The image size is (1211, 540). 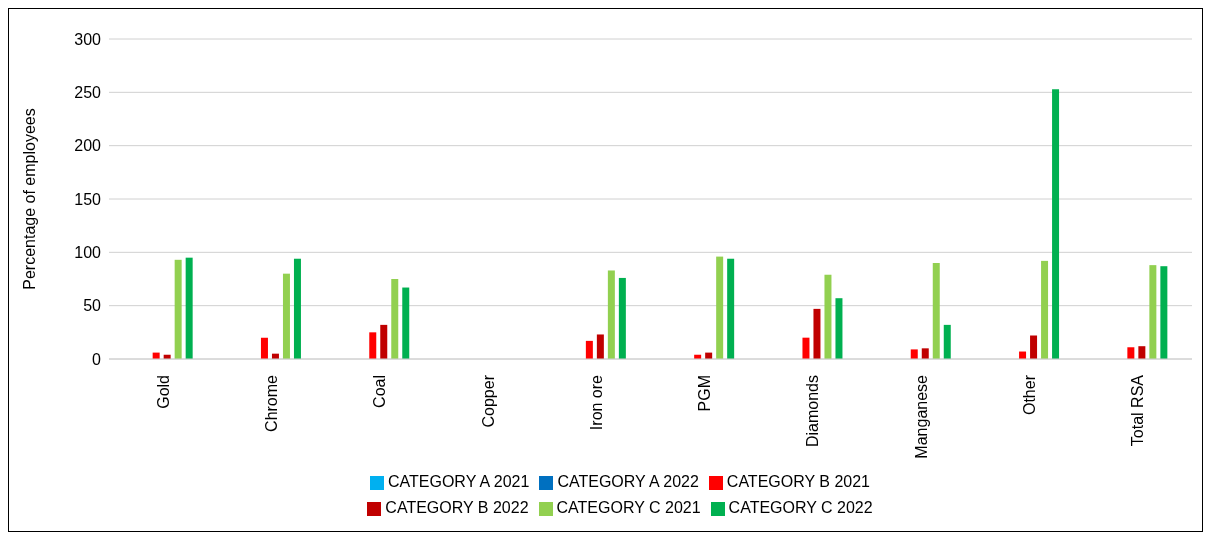 I want to click on y-tick-label: 150, so click(x=88, y=199).